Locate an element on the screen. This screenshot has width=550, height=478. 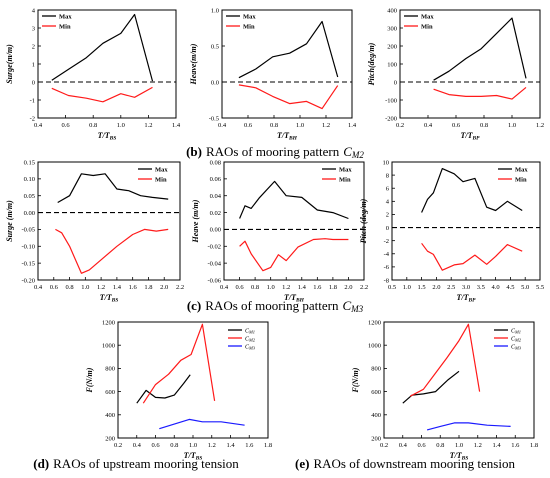
y-tick-label: 1.0 is located at coordinates (215, 10).